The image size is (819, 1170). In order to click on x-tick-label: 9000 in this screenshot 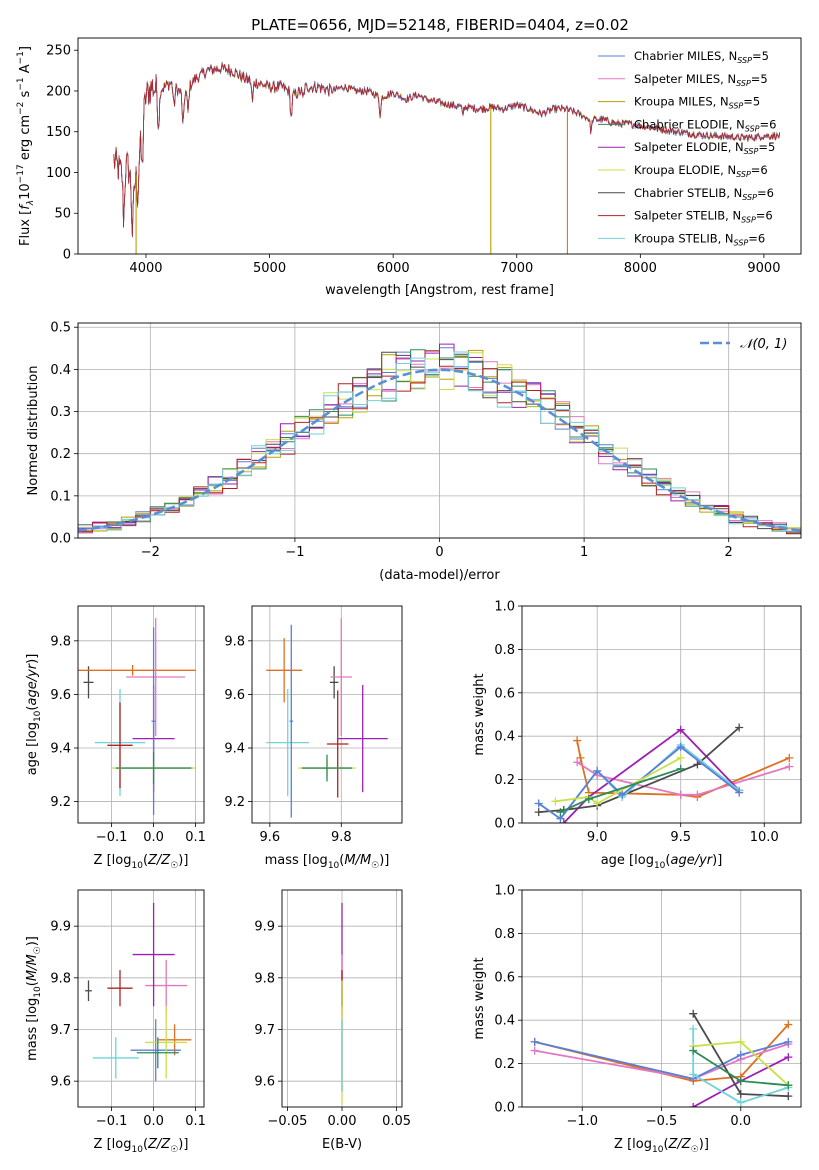, I will do `click(763, 268)`.